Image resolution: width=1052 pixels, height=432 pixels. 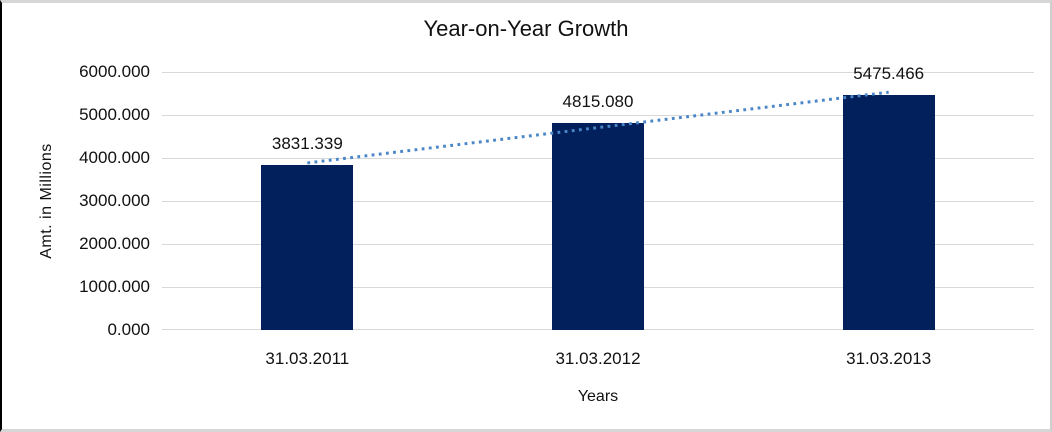 I want to click on gridline, so click(x=598, y=72).